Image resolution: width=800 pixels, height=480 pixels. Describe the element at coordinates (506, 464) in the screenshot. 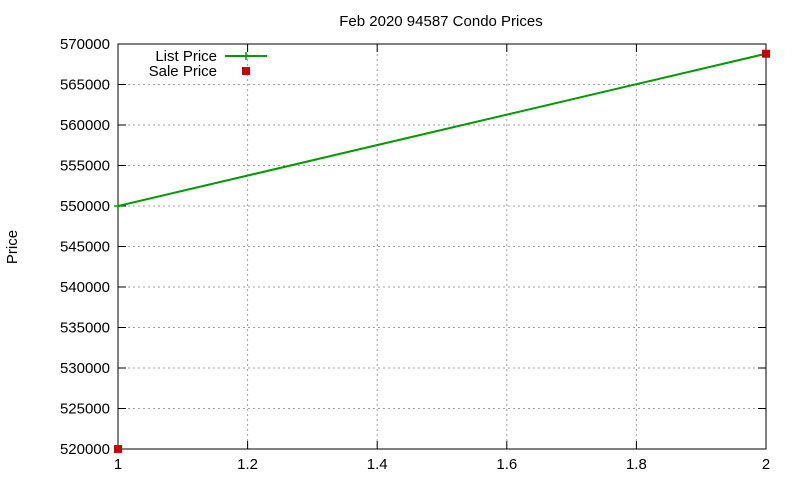

I see `x-tick-label: 1.6` at that location.